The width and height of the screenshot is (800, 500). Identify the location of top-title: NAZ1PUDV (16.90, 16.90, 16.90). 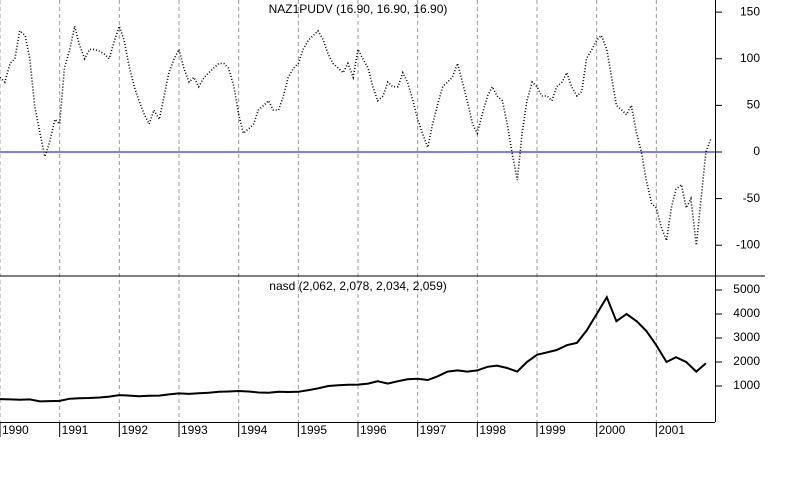
(358, 9).